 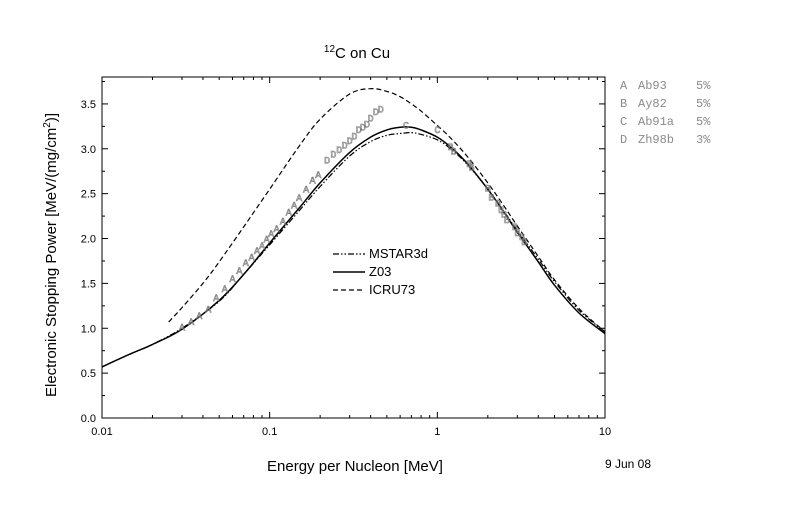 What do you see at coordinates (289, 214) in the screenshot?
I see `marker-a-16: A` at bounding box center [289, 214].